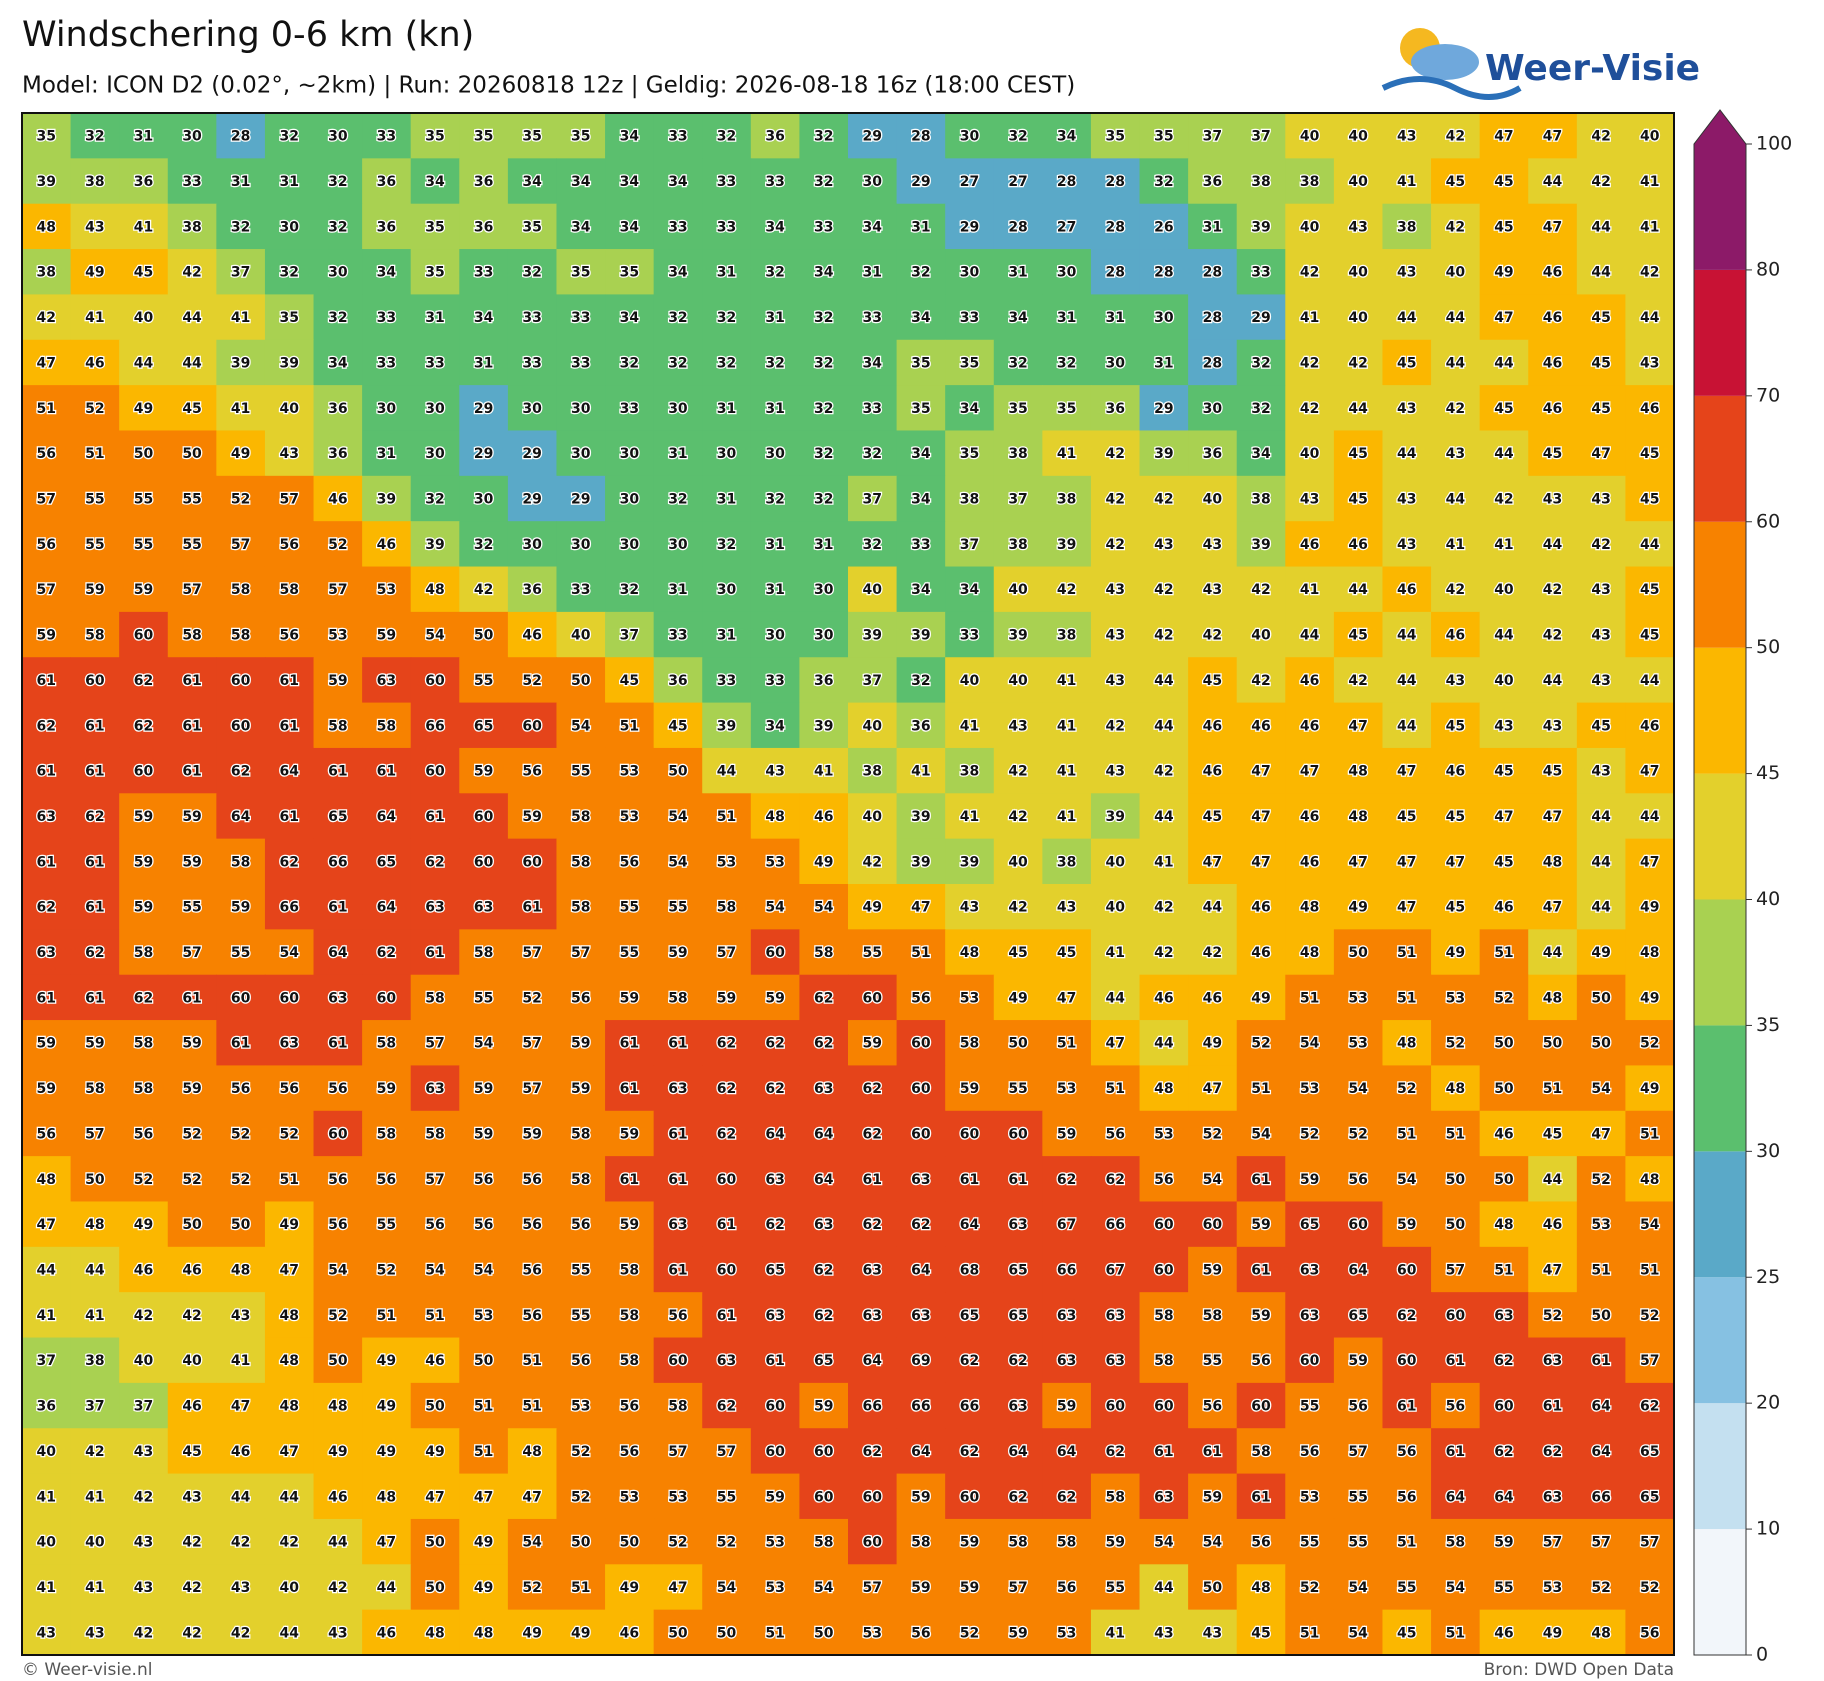 This screenshot has height=1681, width=1824. What do you see at coordinates (1114, 137) in the screenshot?
I see `shear-value: 35` at bounding box center [1114, 137].